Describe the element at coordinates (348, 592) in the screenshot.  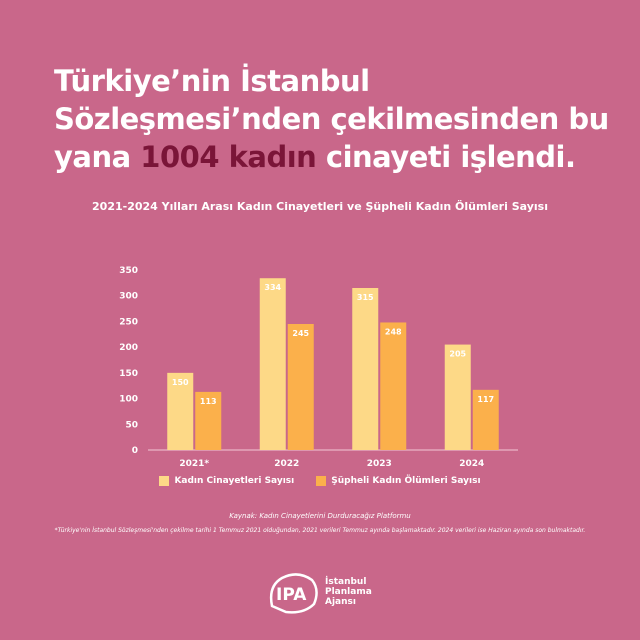
I see `logo-text: İstanbul Planlama Ajansı` at that location.